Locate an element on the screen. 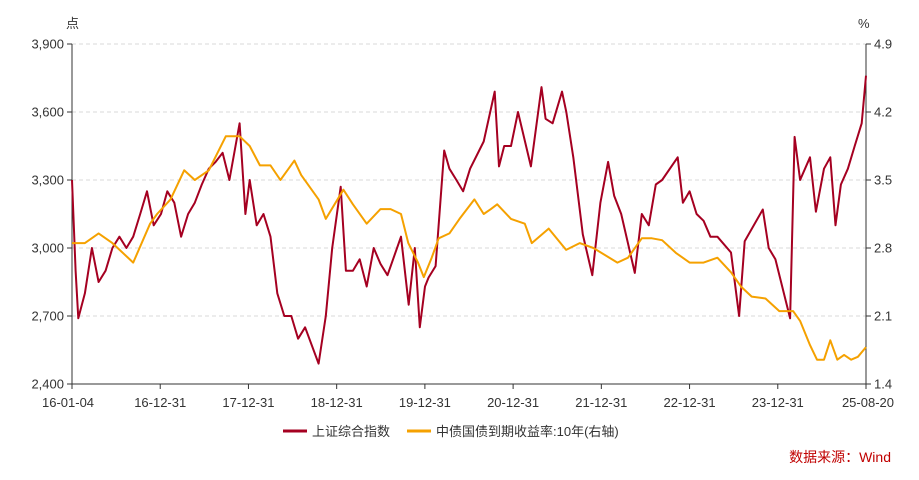 The height and width of the screenshot is (480, 919). legend: 上证综合指数 中债国债到期收益率:10年(右轴) is located at coordinates (451, 431).